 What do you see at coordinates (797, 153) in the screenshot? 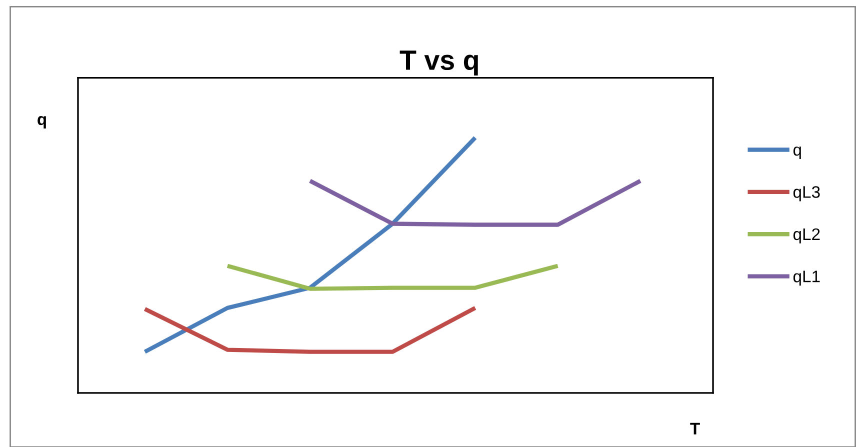
I see `legend-label: q` at bounding box center [797, 153].